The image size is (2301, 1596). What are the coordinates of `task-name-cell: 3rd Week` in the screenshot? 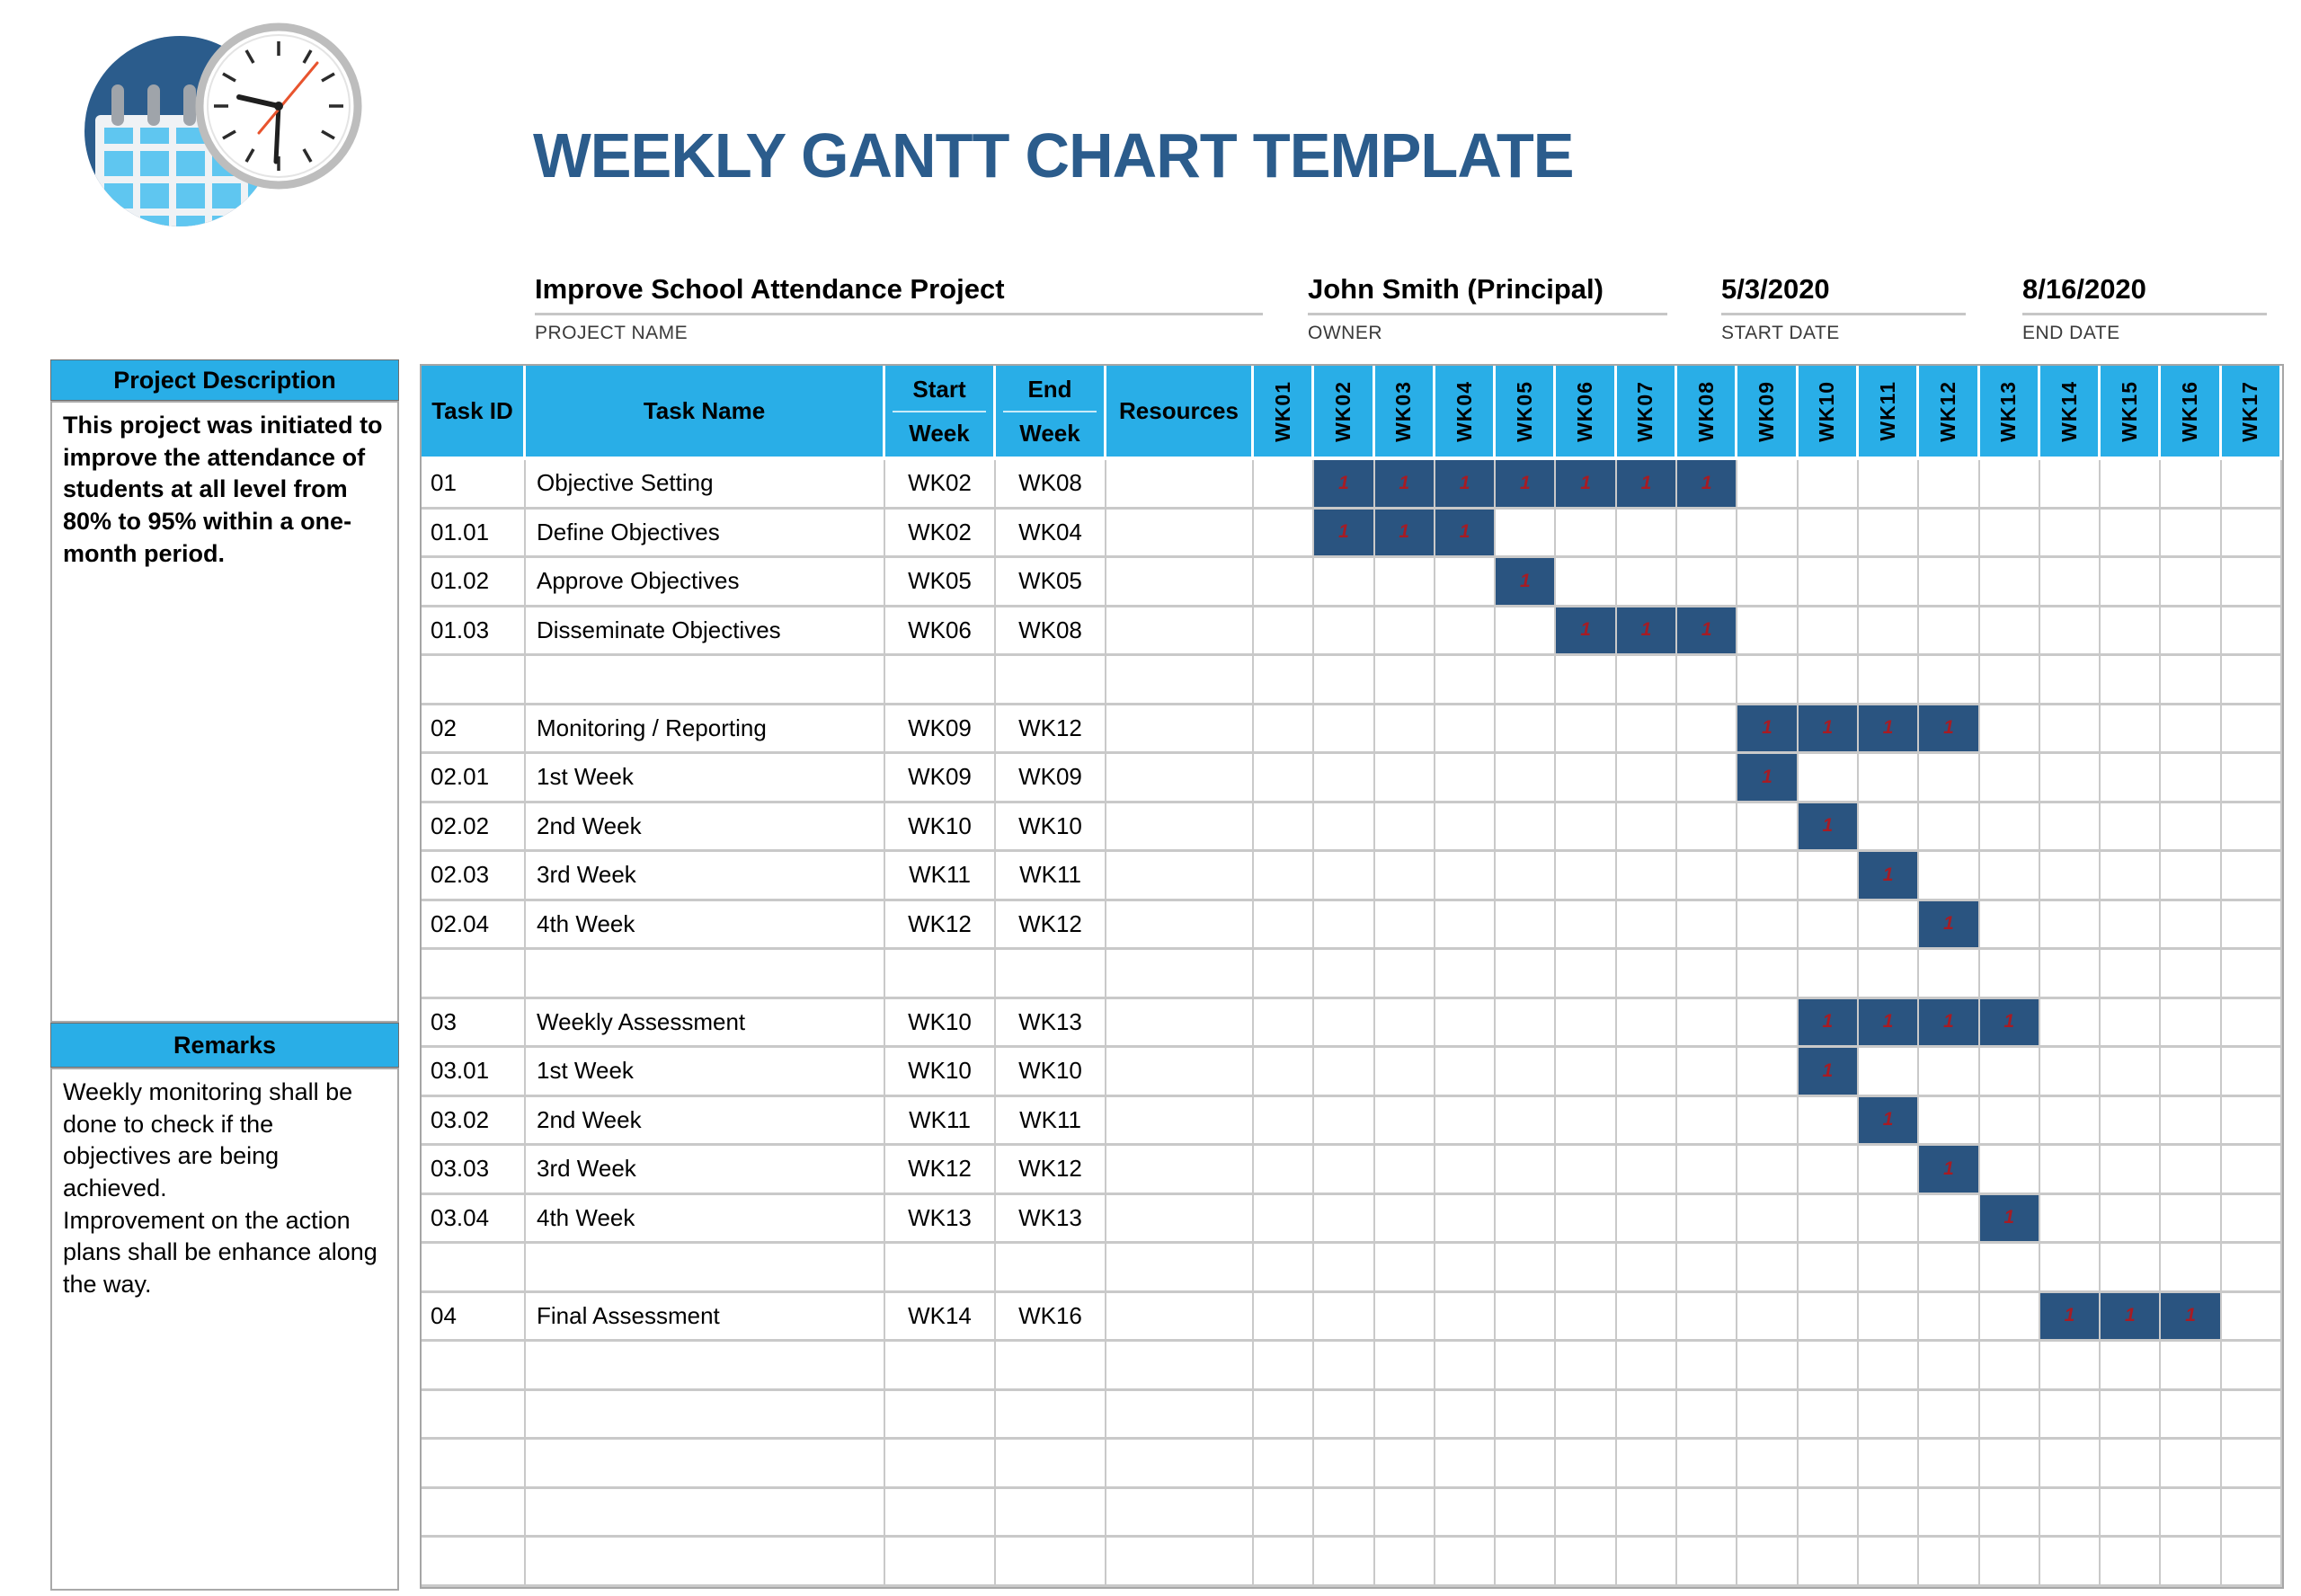 It's located at (705, 1170).